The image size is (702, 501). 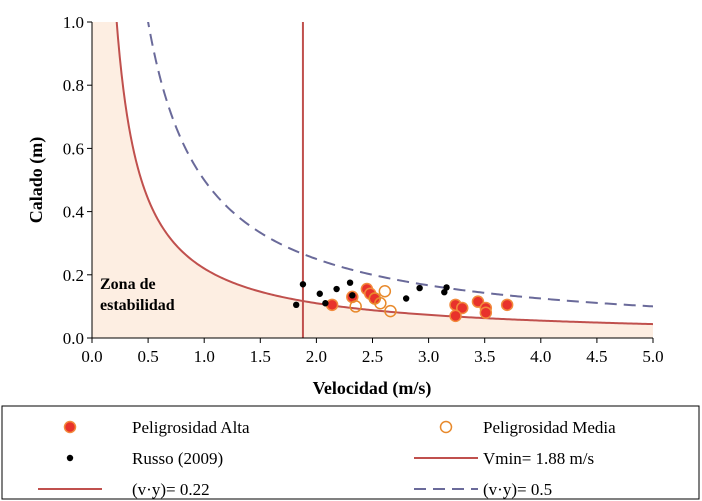 I want to click on legend-symbol-russo, so click(x=70, y=458).